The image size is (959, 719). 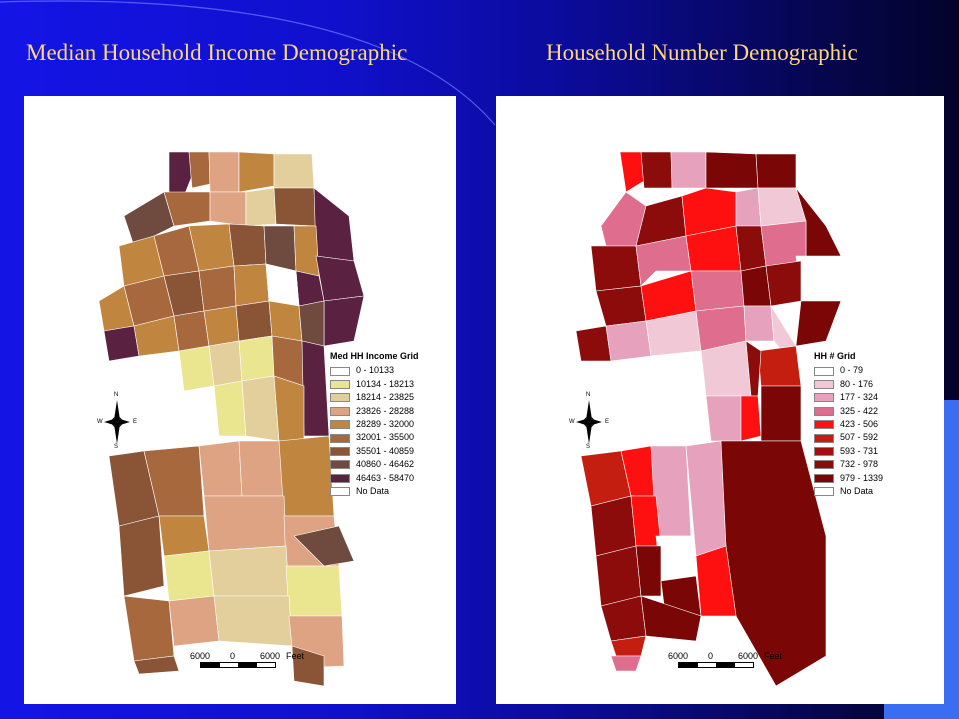 I want to click on north-arrow-right: N W E S, so click(x=589, y=421).